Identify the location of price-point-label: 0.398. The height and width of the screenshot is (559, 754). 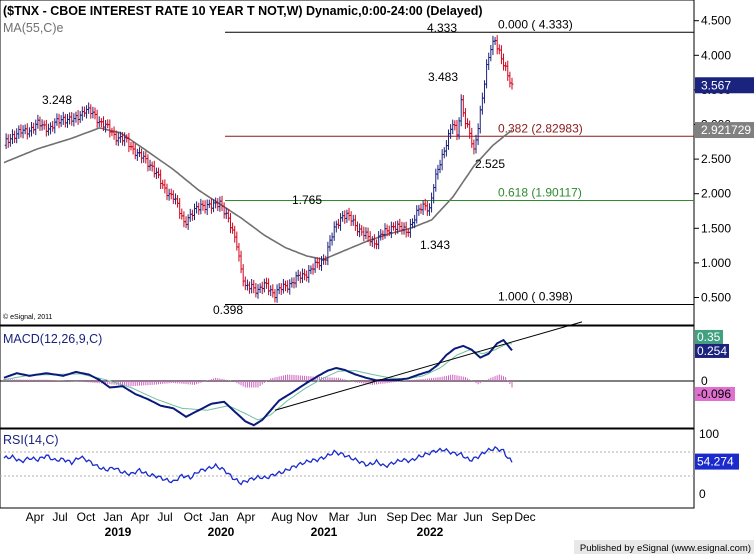
(228, 310).